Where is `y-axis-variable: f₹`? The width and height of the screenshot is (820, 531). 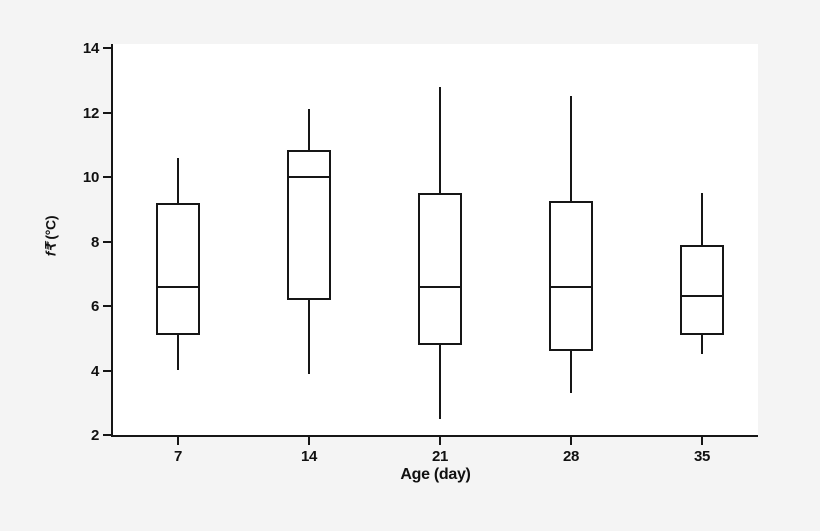
y-axis-variable: f₹ is located at coordinates (50, 250).